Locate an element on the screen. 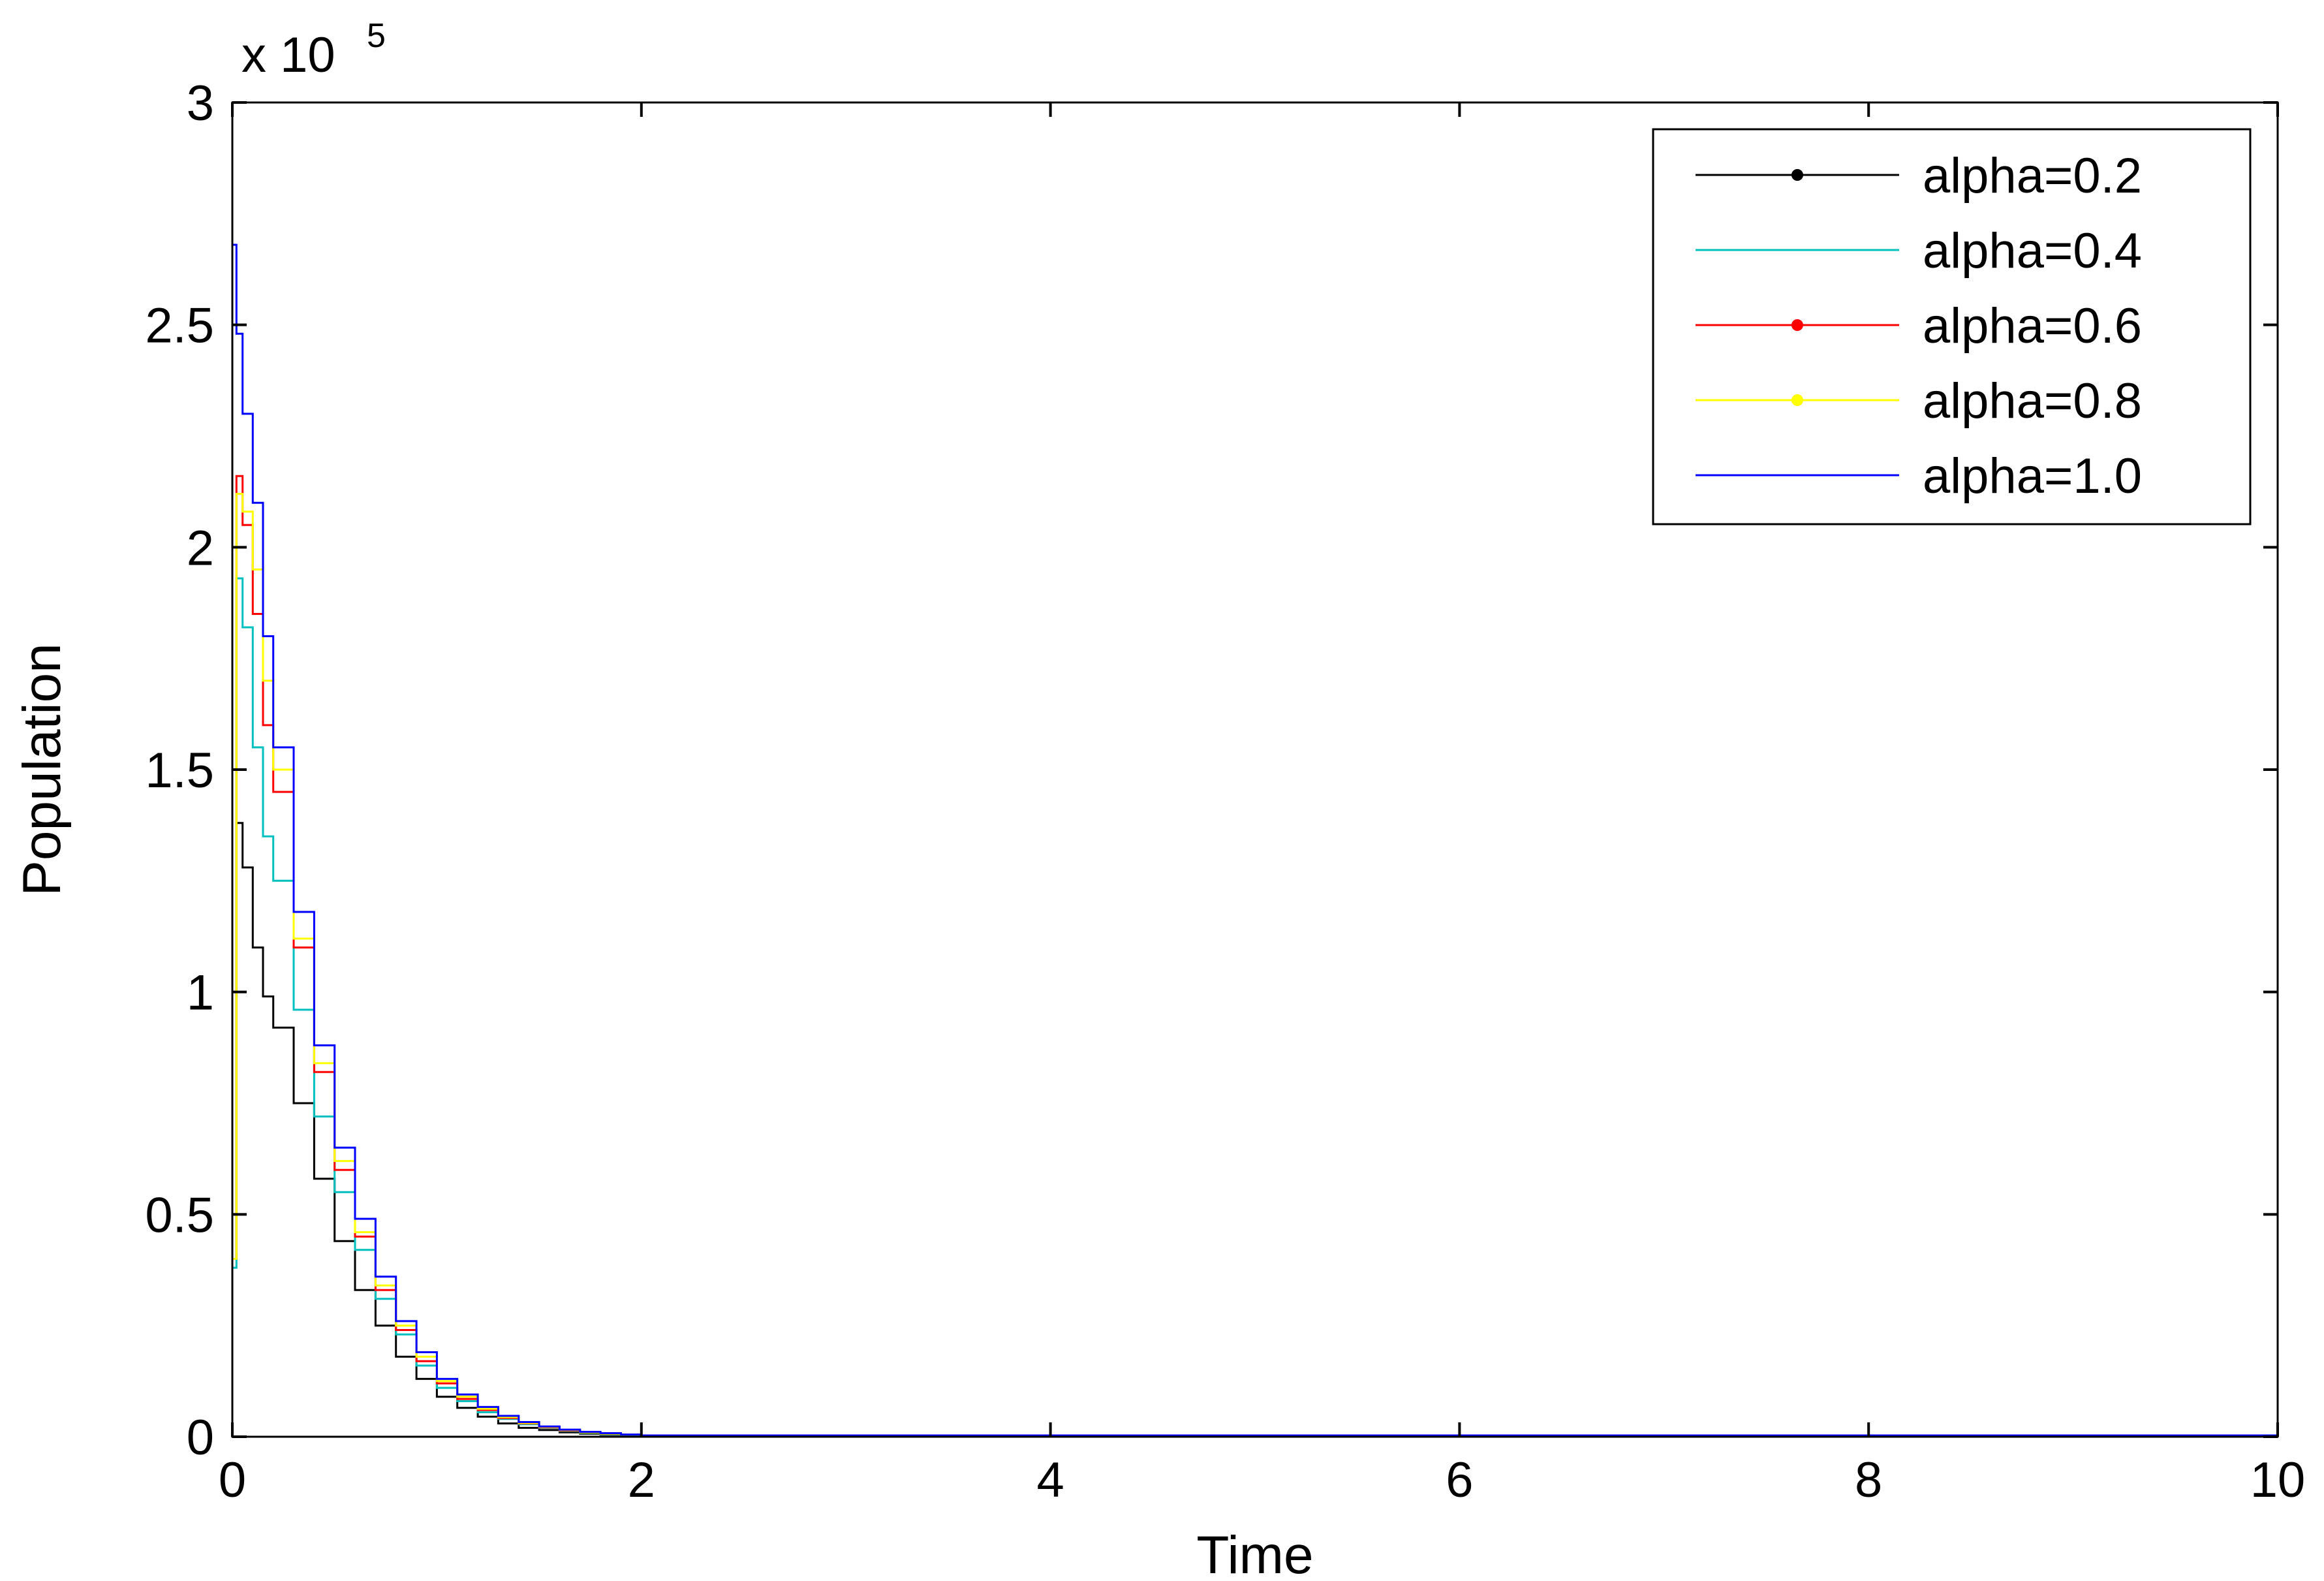 This screenshot has height=1581, width=2324. legend-label: alpha=0.2 is located at coordinates (2032, 176).